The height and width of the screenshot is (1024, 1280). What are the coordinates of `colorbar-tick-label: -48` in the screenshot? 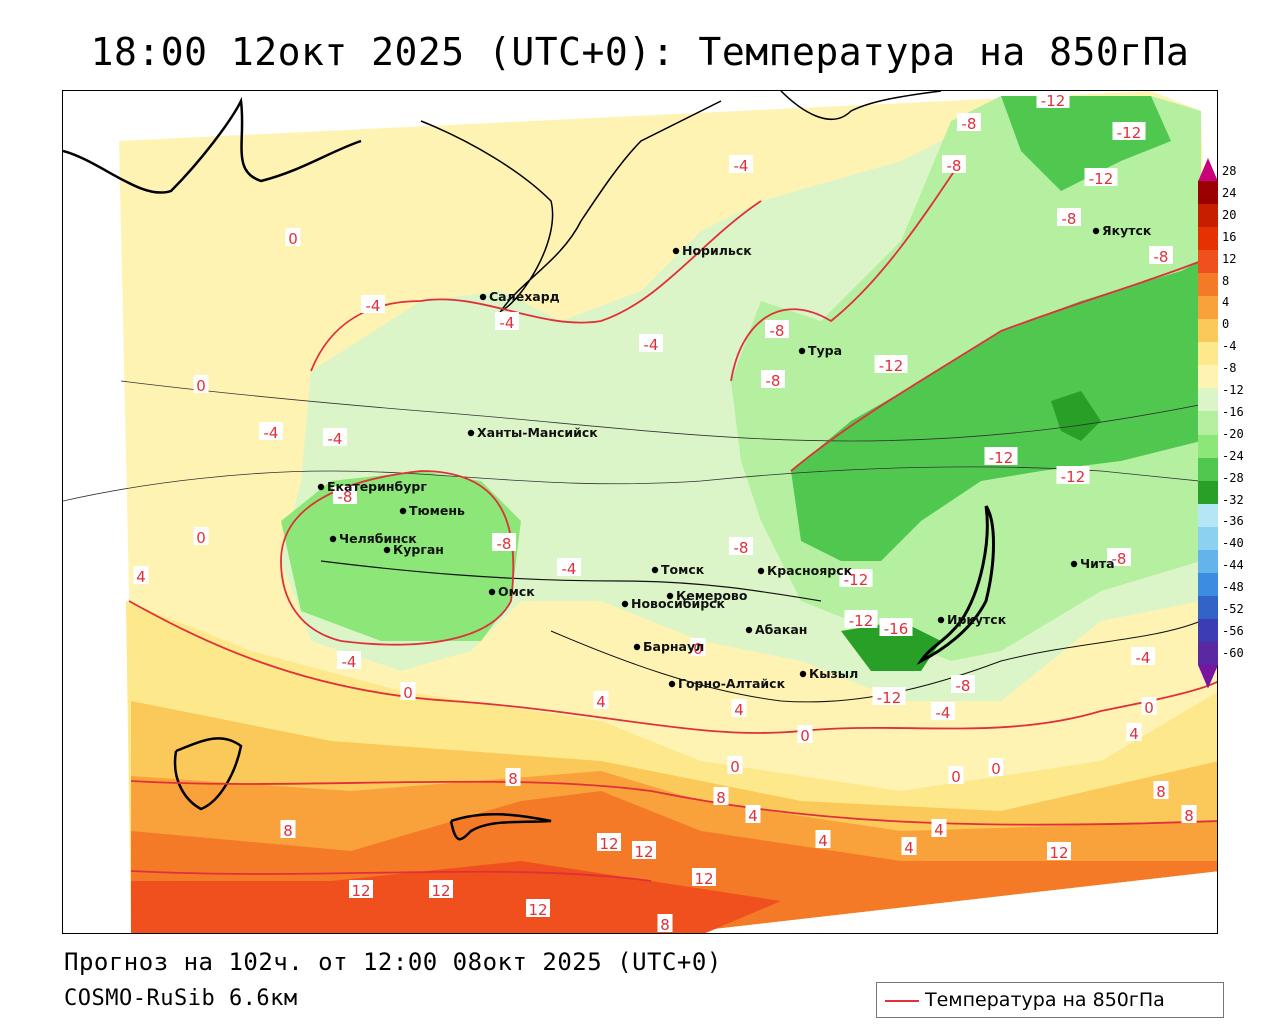 It's located at (1233, 587).